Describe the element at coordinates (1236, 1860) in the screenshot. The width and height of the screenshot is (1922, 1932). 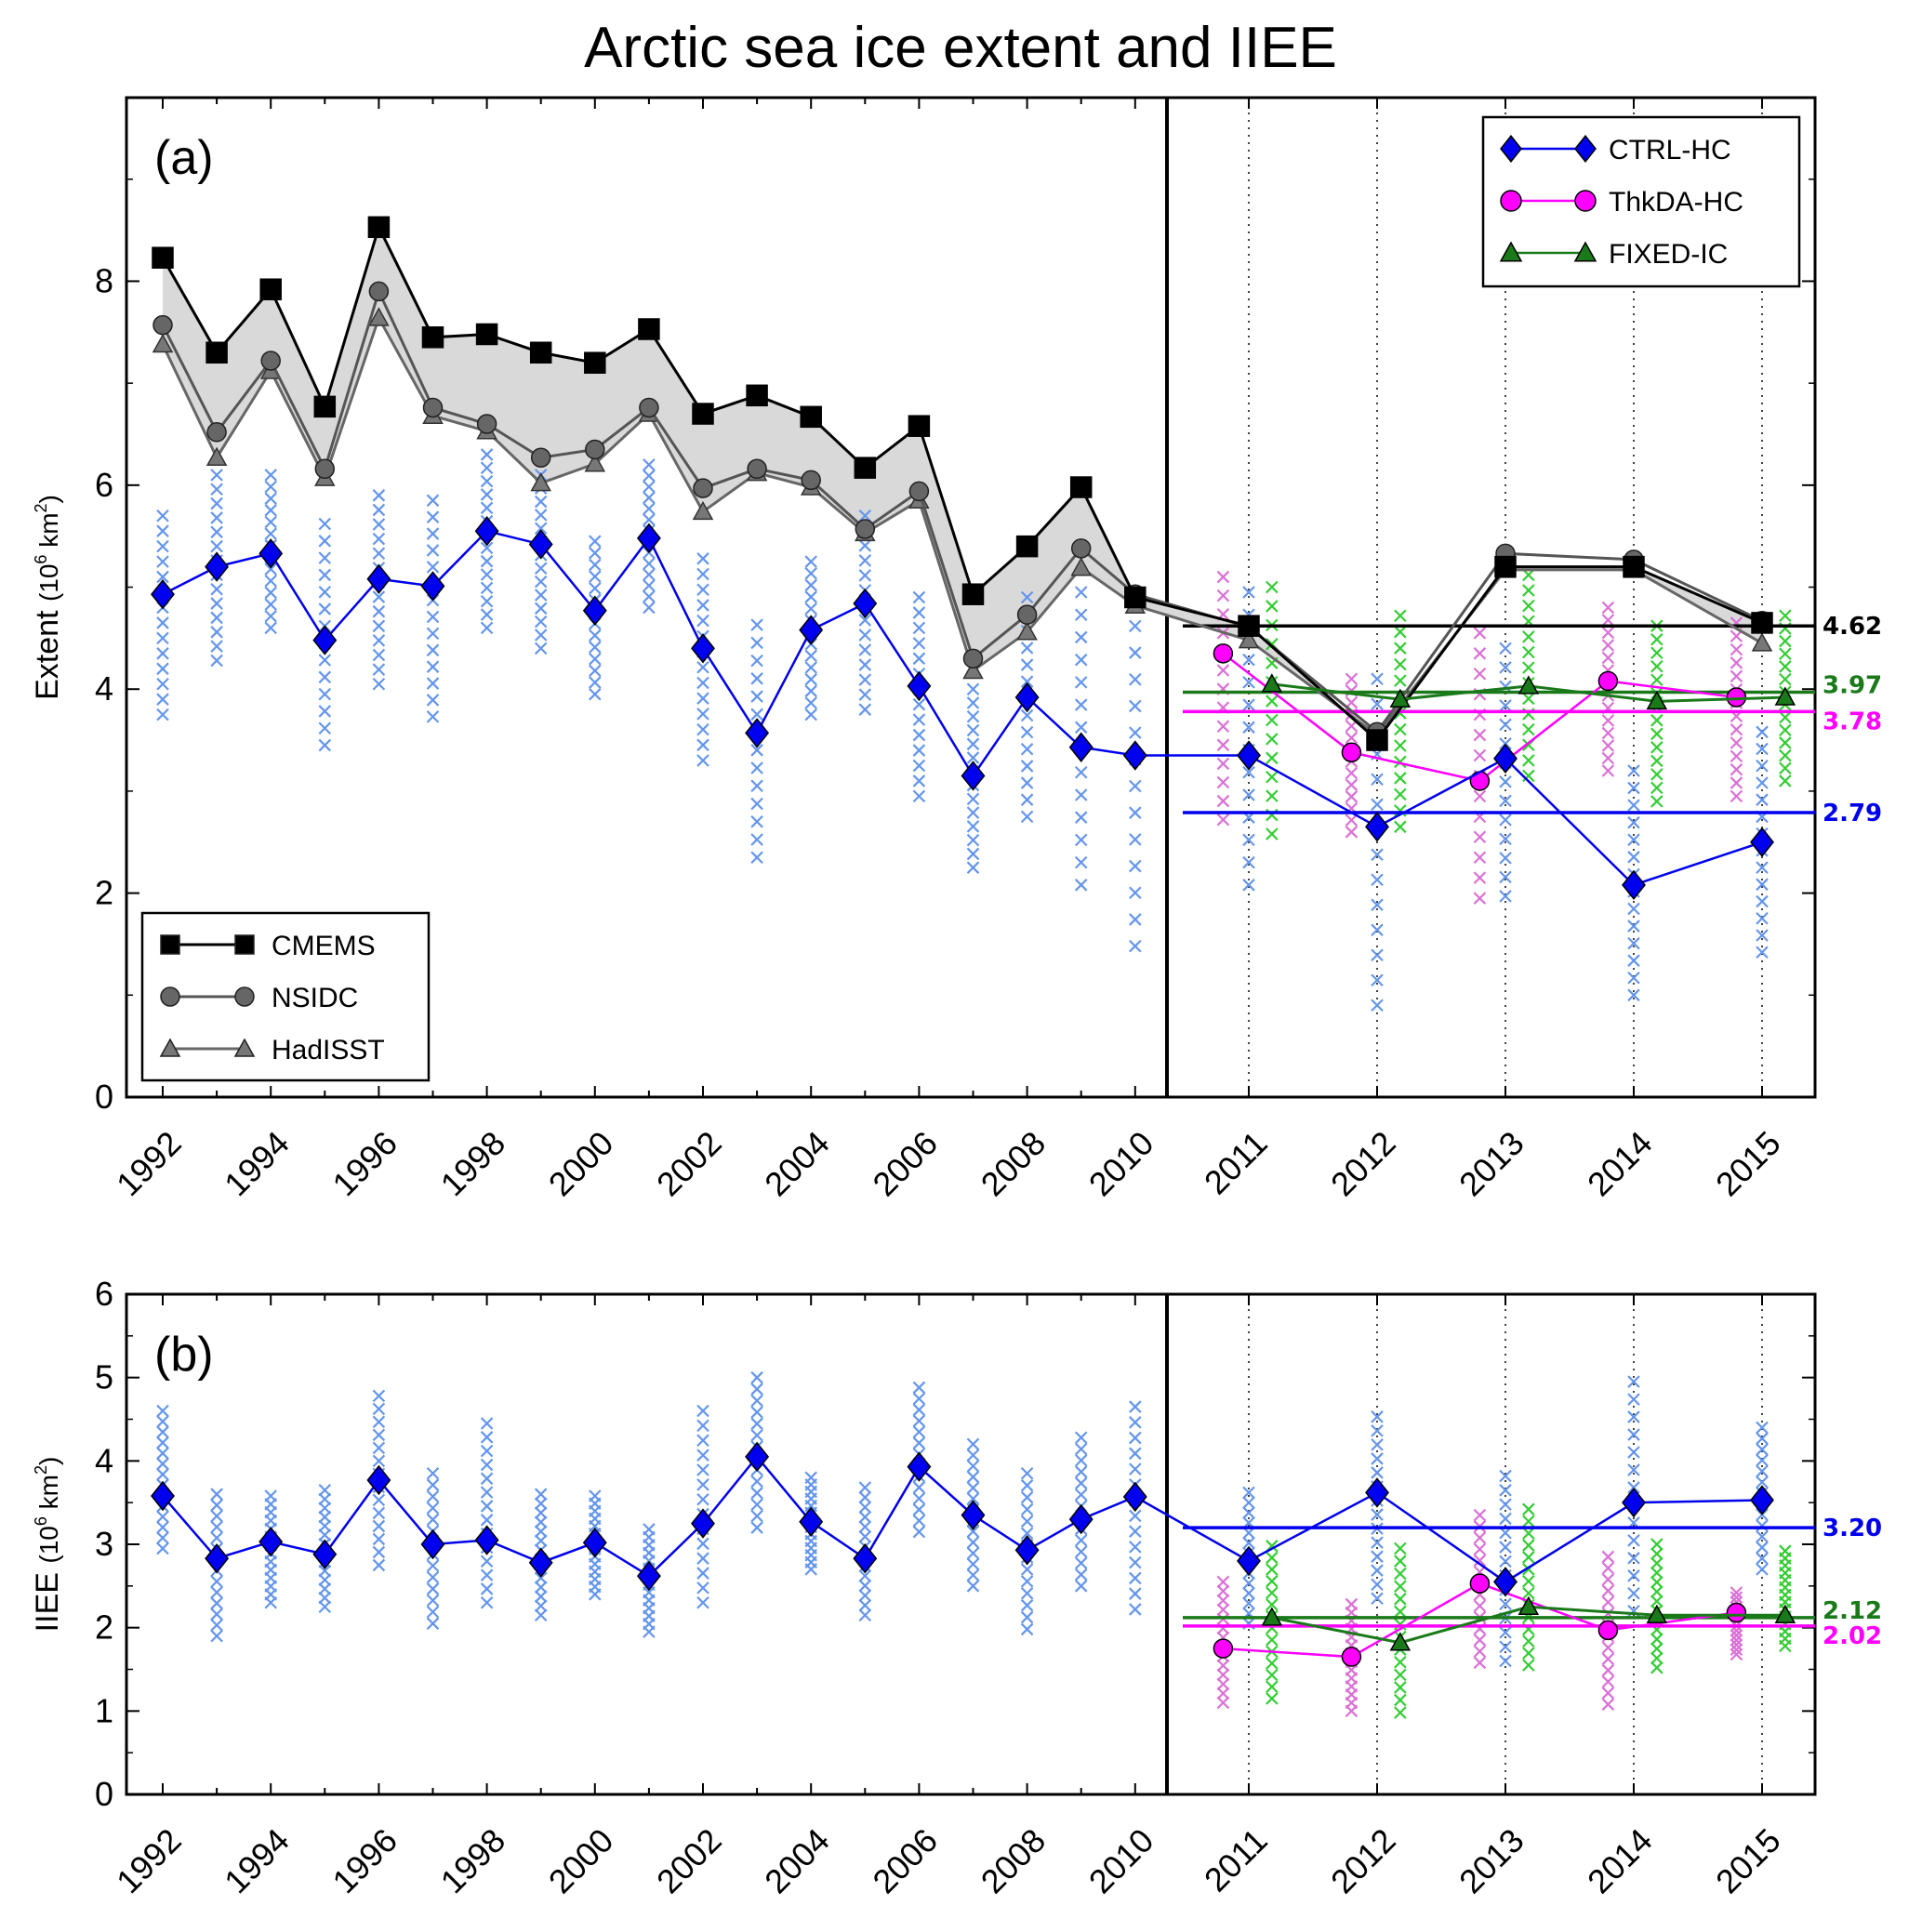
I see `x-tick-label: 2011` at that location.